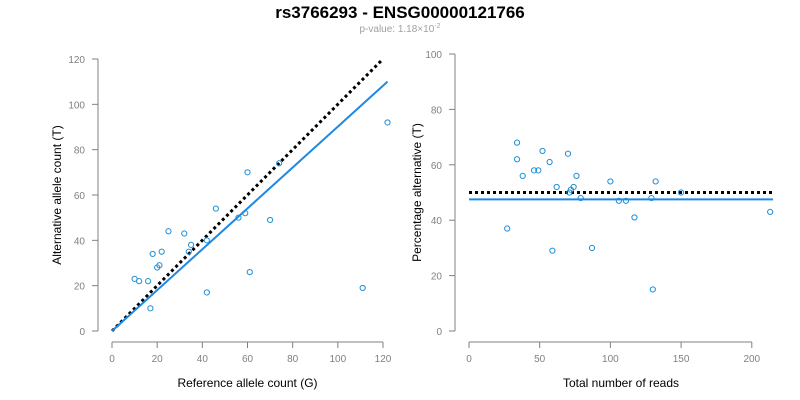 Image resolution: width=800 pixels, height=400 pixels. Describe the element at coordinates (247, 383) in the screenshot. I see `x-axis-title: Reference allele count (G)` at that location.